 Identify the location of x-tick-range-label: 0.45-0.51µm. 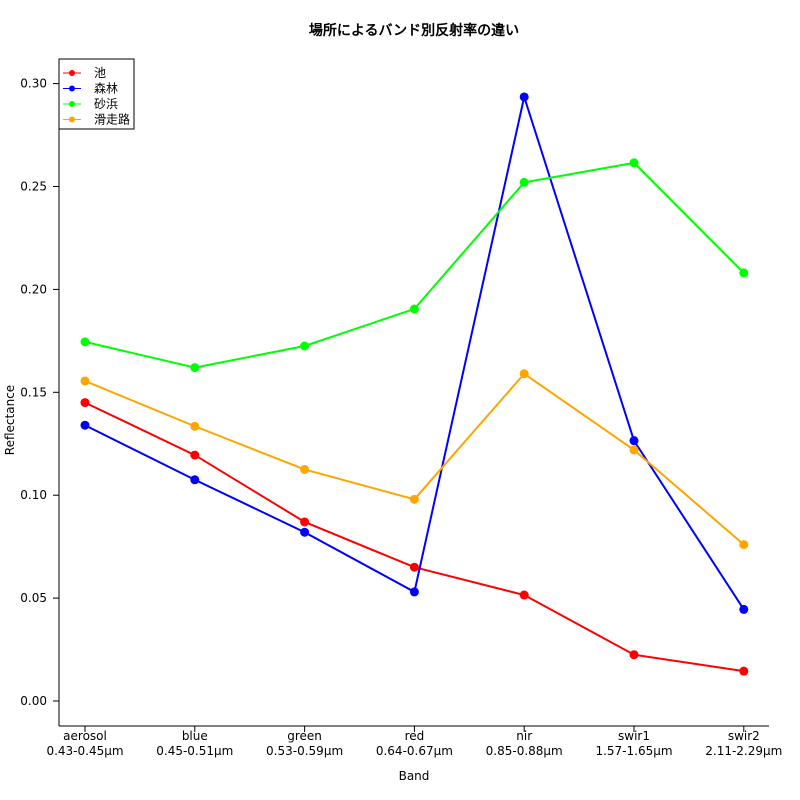
(194, 751).